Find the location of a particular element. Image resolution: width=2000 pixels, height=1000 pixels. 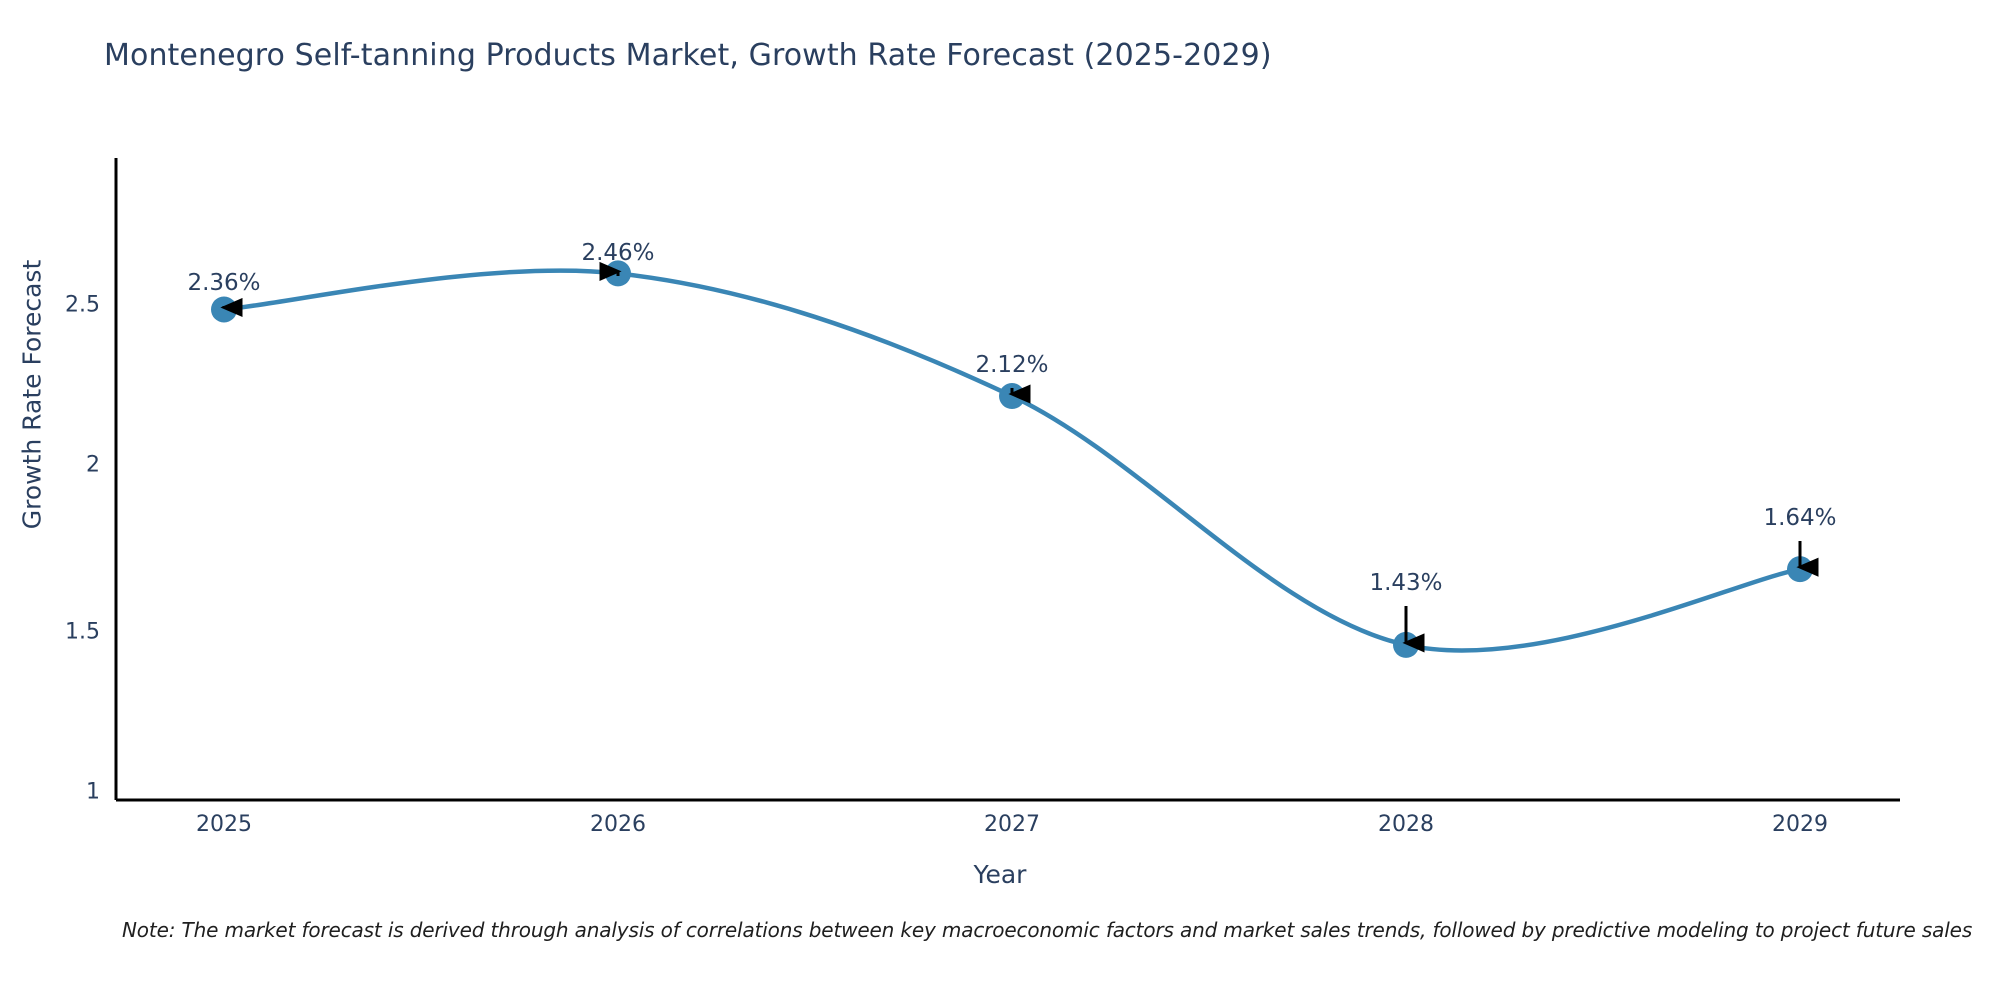

x-tick-label: 2029 is located at coordinates (1800, 824).